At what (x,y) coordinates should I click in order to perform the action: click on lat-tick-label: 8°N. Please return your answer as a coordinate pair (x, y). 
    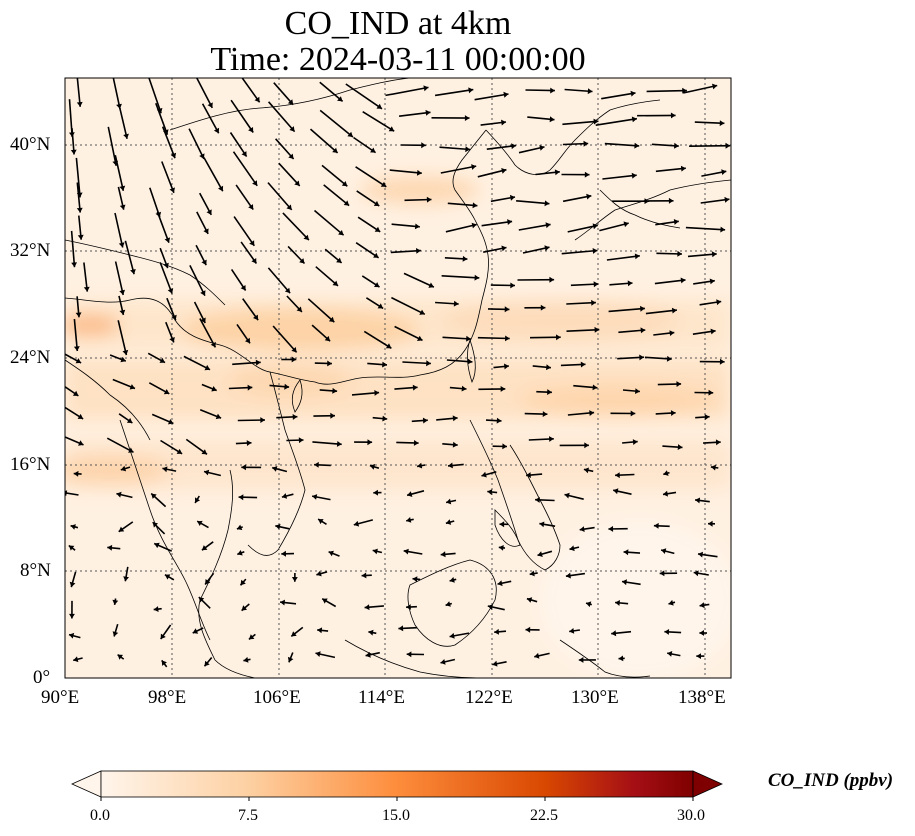
    Looking at the image, I should click on (35, 570).